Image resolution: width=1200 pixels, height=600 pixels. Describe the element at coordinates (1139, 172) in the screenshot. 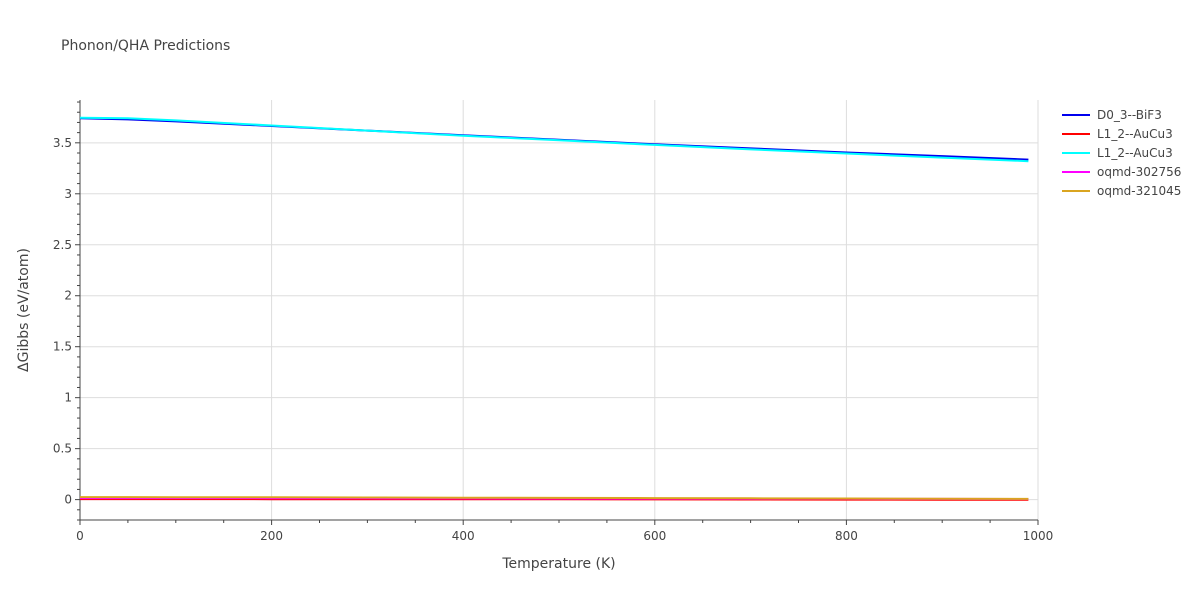

I see `legend-label-4: oqmd-302756` at that location.